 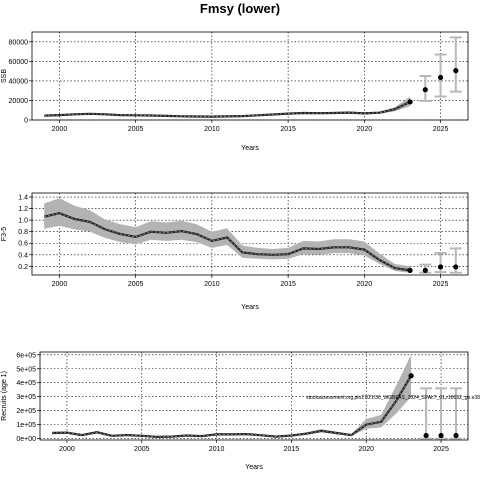 I want to click on y-tick-label: 40000, so click(x=19, y=81).